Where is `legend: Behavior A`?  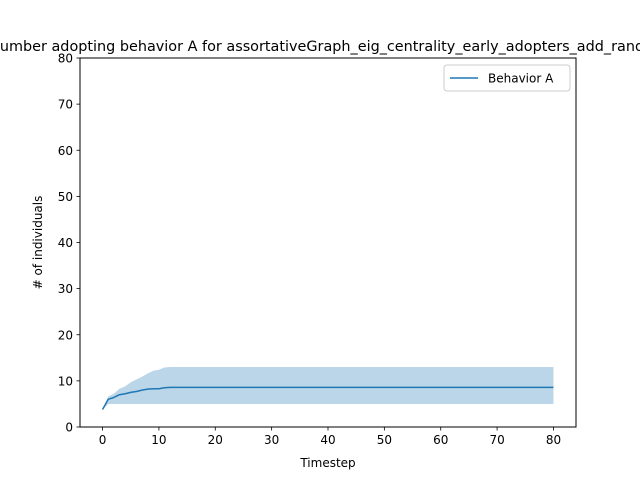 legend: Behavior A is located at coordinates (507, 78).